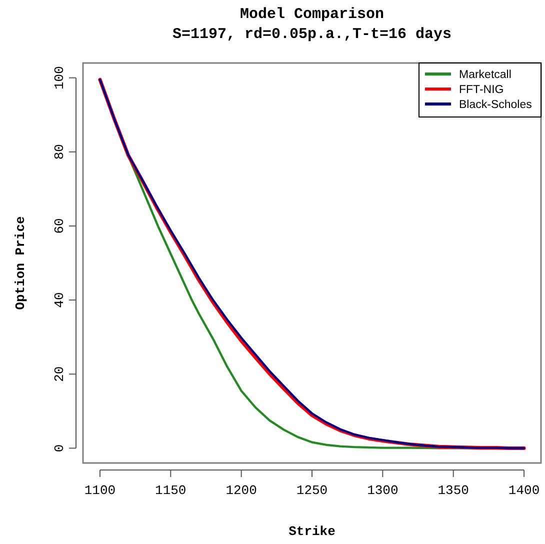 The image size is (545, 544). Describe the element at coordinates (59, 448) in the screenshot. I see `y-tick-label: 0` at that location.